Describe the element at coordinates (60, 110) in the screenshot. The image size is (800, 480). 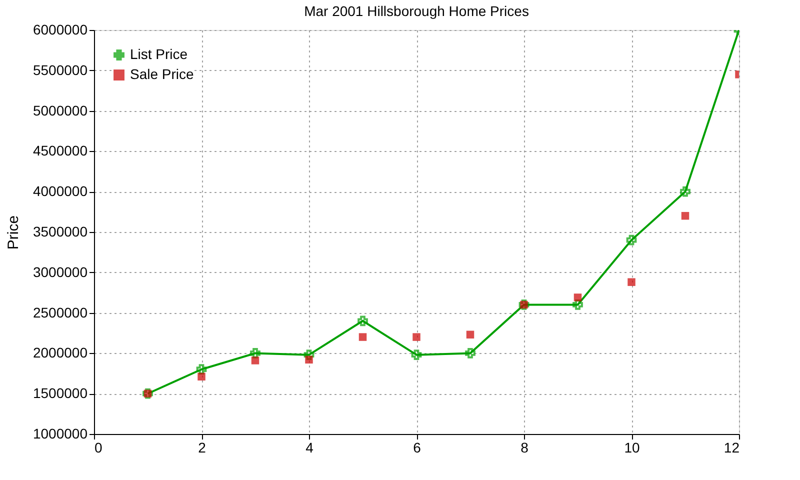
I see `y-tick-label: 5000000` at that location.